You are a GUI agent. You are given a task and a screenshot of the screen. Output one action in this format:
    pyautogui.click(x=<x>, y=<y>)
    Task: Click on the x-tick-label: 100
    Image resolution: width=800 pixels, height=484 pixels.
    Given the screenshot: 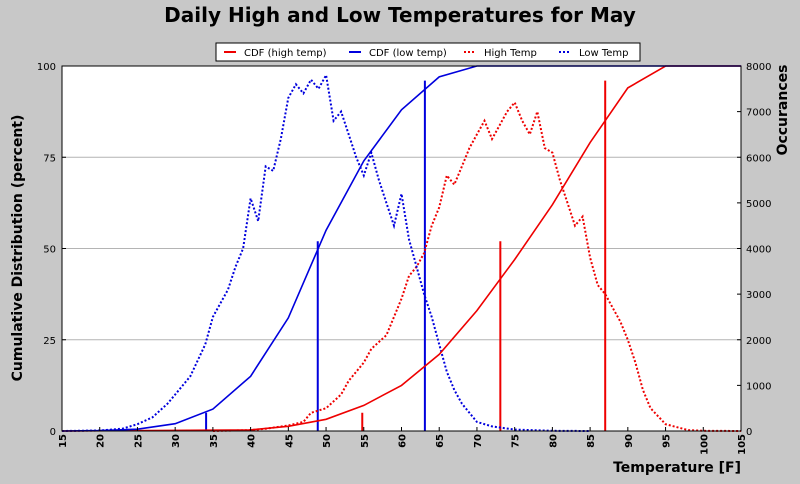 What is the action you would take?
    pyautogui.click(x=704, y=444)
    